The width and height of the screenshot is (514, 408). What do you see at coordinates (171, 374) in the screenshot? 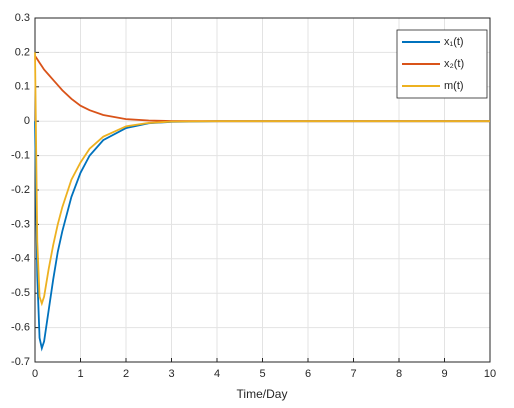
I see `x-tick-label: 3` at bounding box center [171, 374].